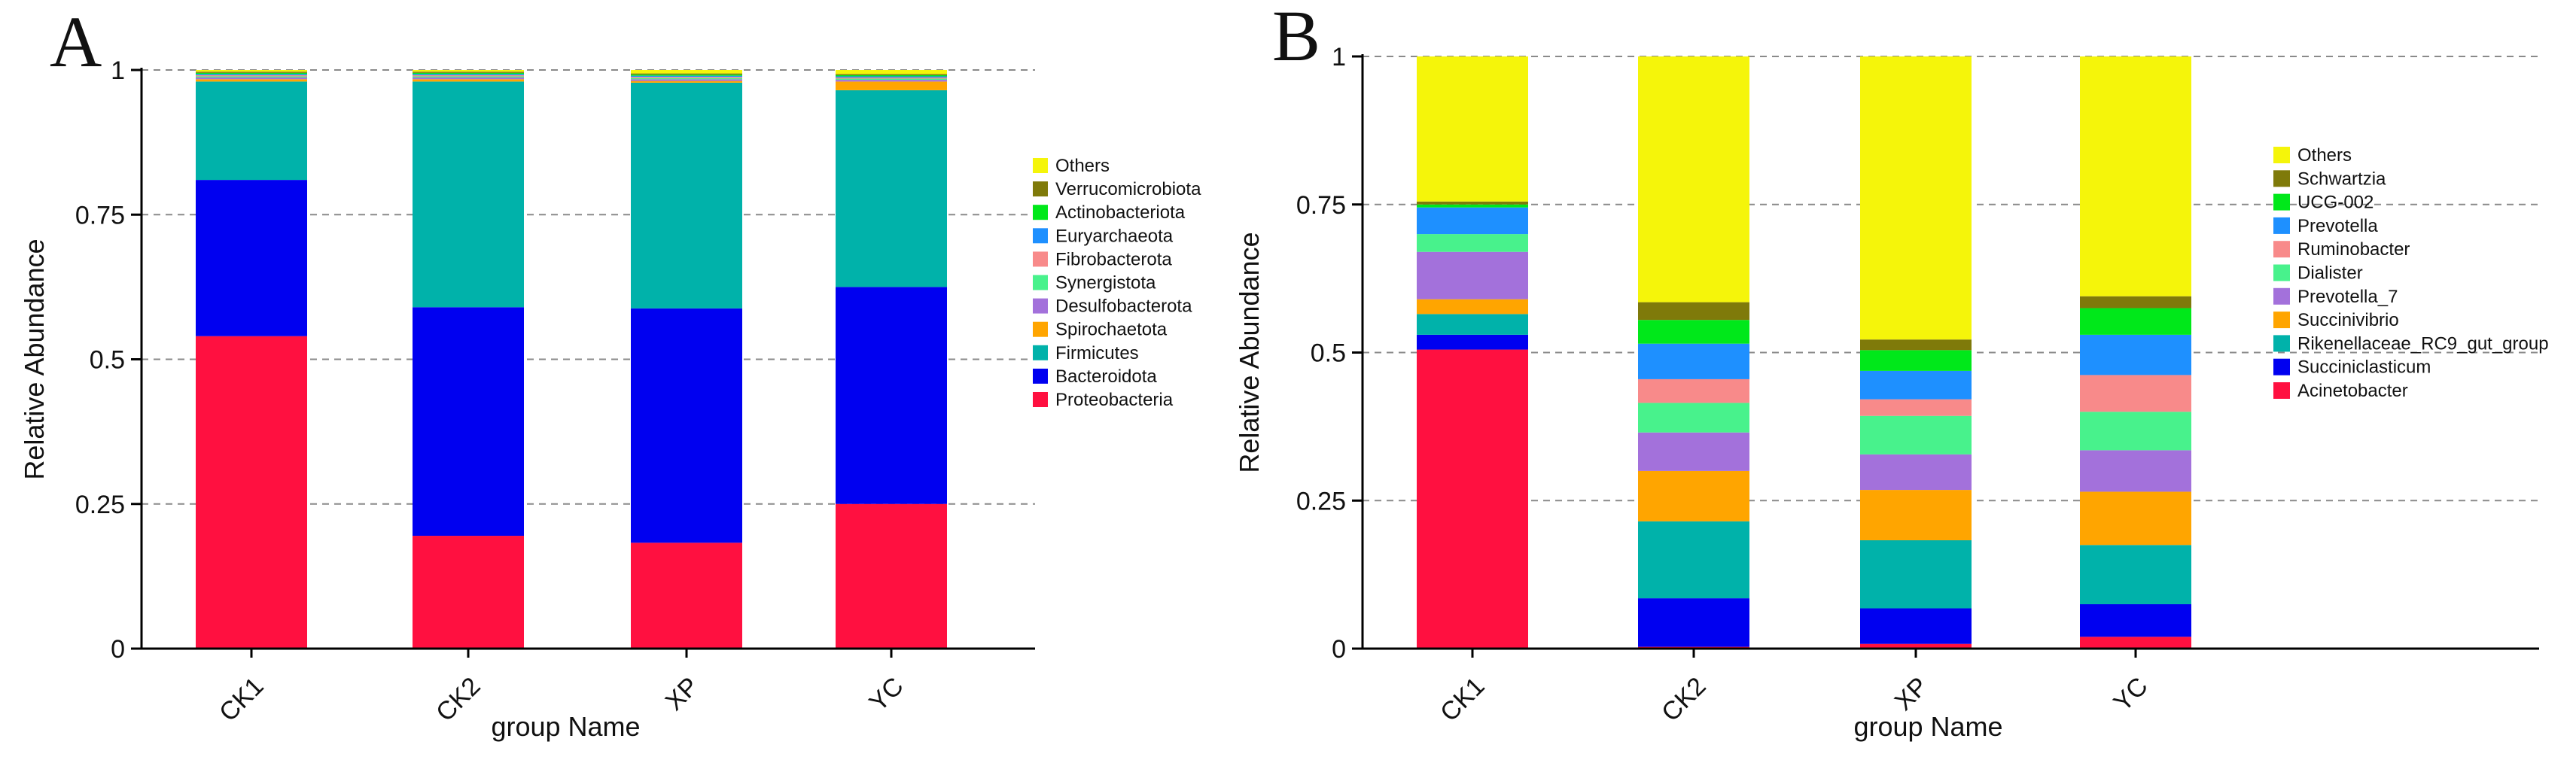  What do you see at coordinates (1124, 306) in the screenshot?
I see `legend-label-a-4: Desulfobacterota` at bounding box center [1124, 306].